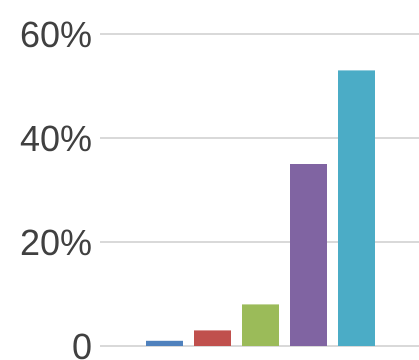 This screenshot has height=360, width=419. What do you see at coordinates (56, 34) in the screenshot?
I see `y-tick-label: 60%` at bounding box center [56, 34].